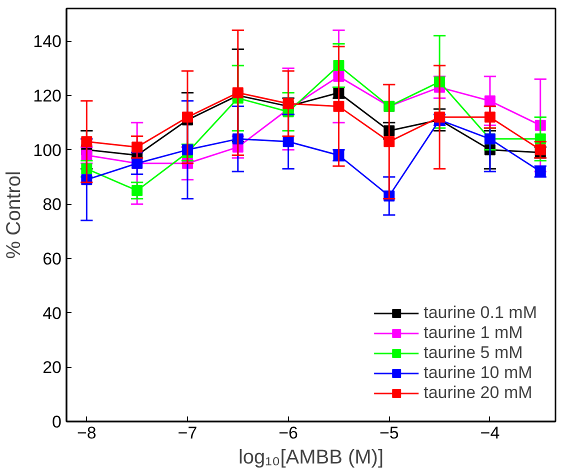  Describe the element at coordinates (389, 433) in the screenshot. I see `x-tick-label: −5` at that location.